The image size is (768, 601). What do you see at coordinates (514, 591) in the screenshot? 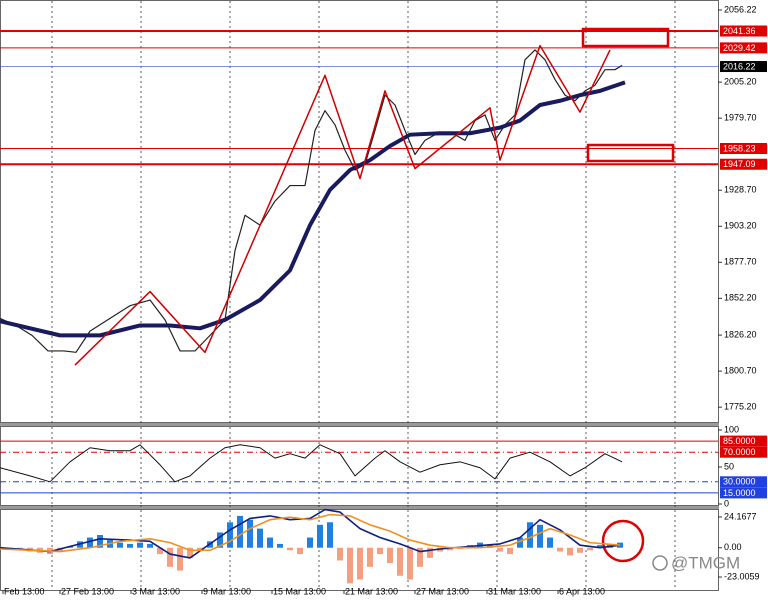
I see `x-tick-label: 31 Mar 13:00` at bounding box center [514, 591].